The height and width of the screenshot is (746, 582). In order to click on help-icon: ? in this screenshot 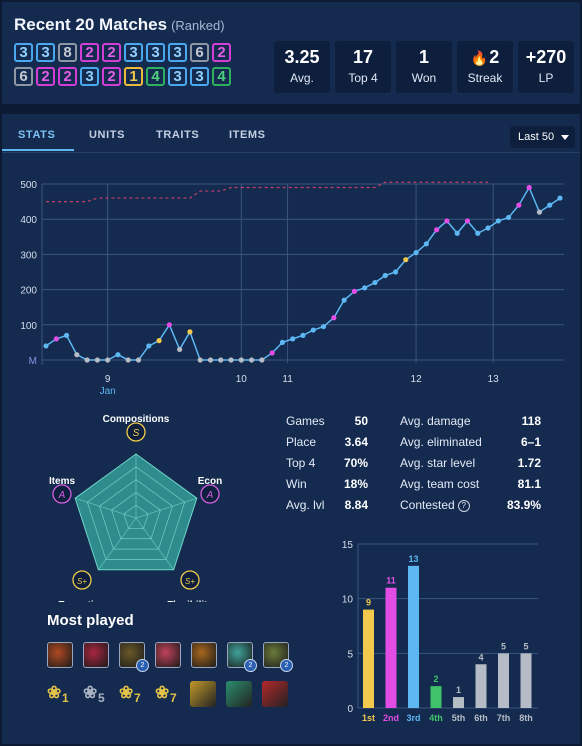, I will do `click(463, 506)`.